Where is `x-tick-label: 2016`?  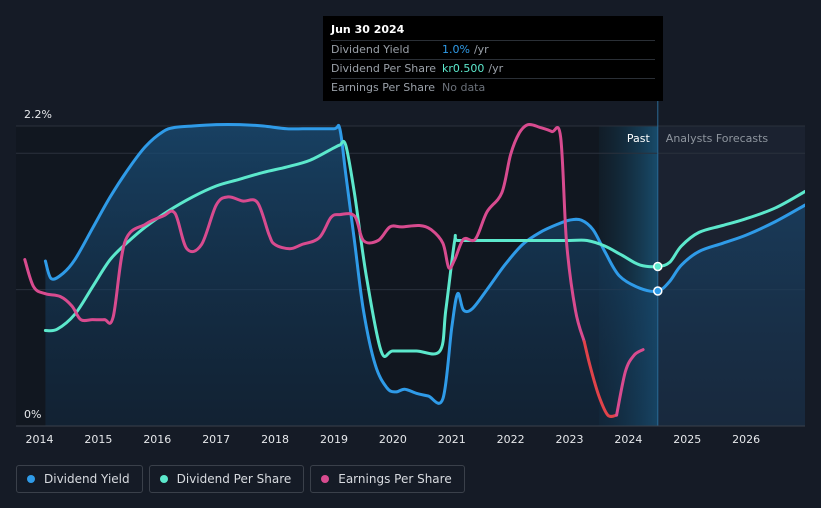
x-tick-label: 2016 is located at coordinates (157, 439).